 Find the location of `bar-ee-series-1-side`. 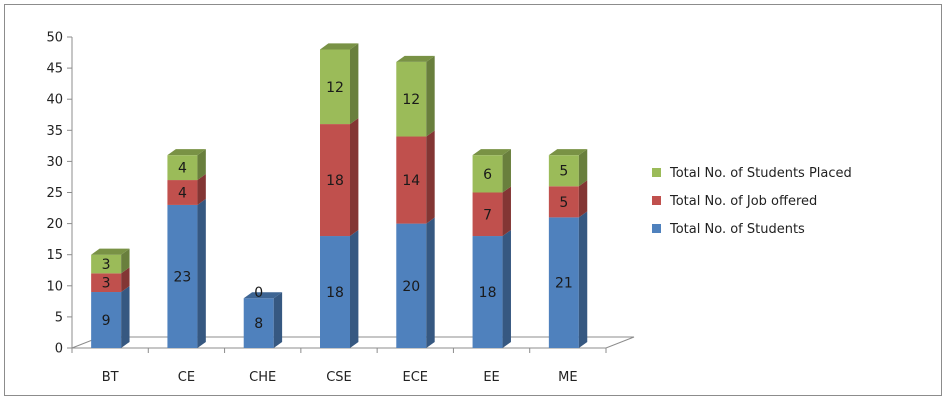

bar-ee-series-1-side is located at coordinates (506, 211).